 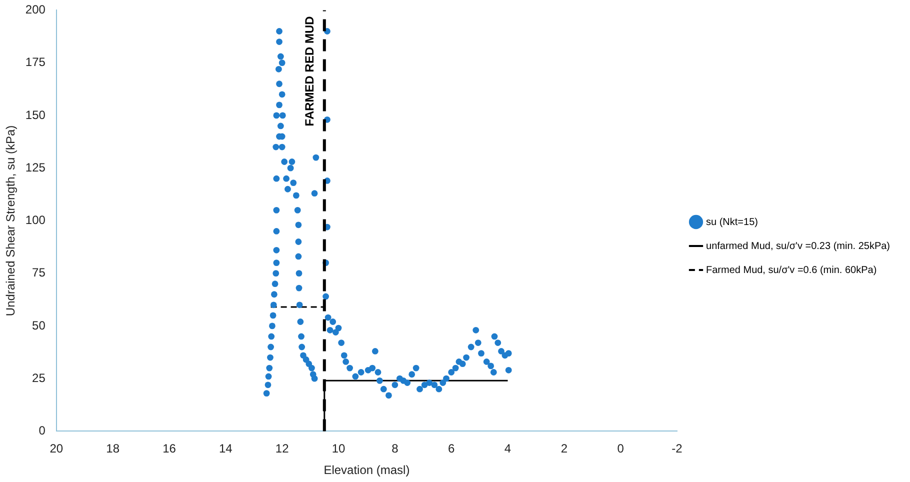 What do you see at coordinates (42, 431) in the screenshot?
I see `y-tick-label: 0` at bounding box center [42, 431].